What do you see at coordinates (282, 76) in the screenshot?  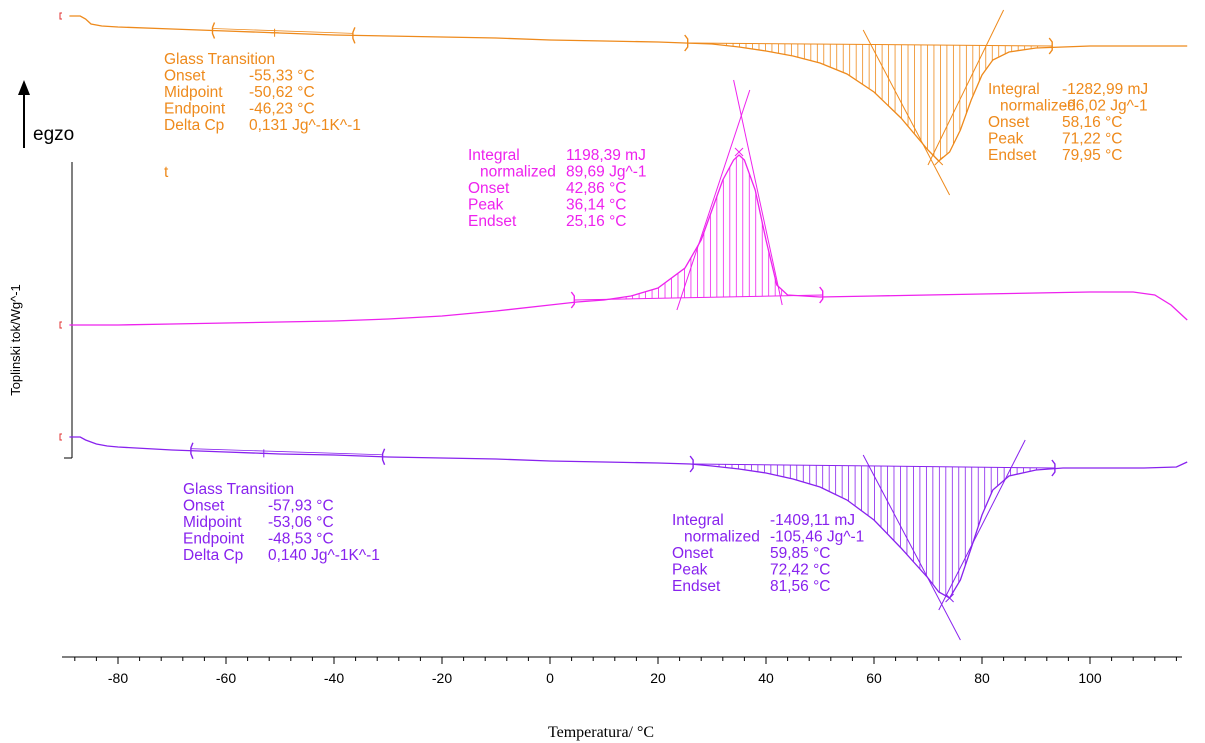 I see `annotation-value: -55,33 °C` at bounding box center [282, 76].